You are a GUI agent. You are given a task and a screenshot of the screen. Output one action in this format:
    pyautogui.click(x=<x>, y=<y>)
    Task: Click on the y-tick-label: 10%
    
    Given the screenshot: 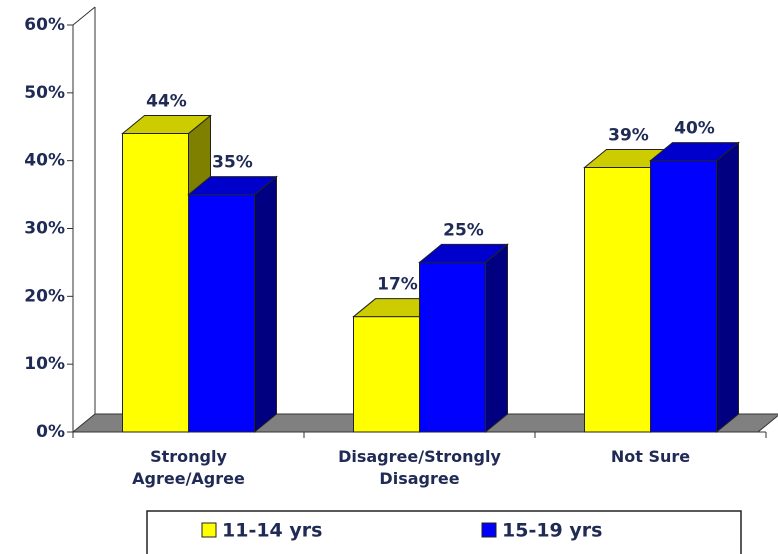 What is the action you would take?
    pyautogui.click(x=44, y=364)
    